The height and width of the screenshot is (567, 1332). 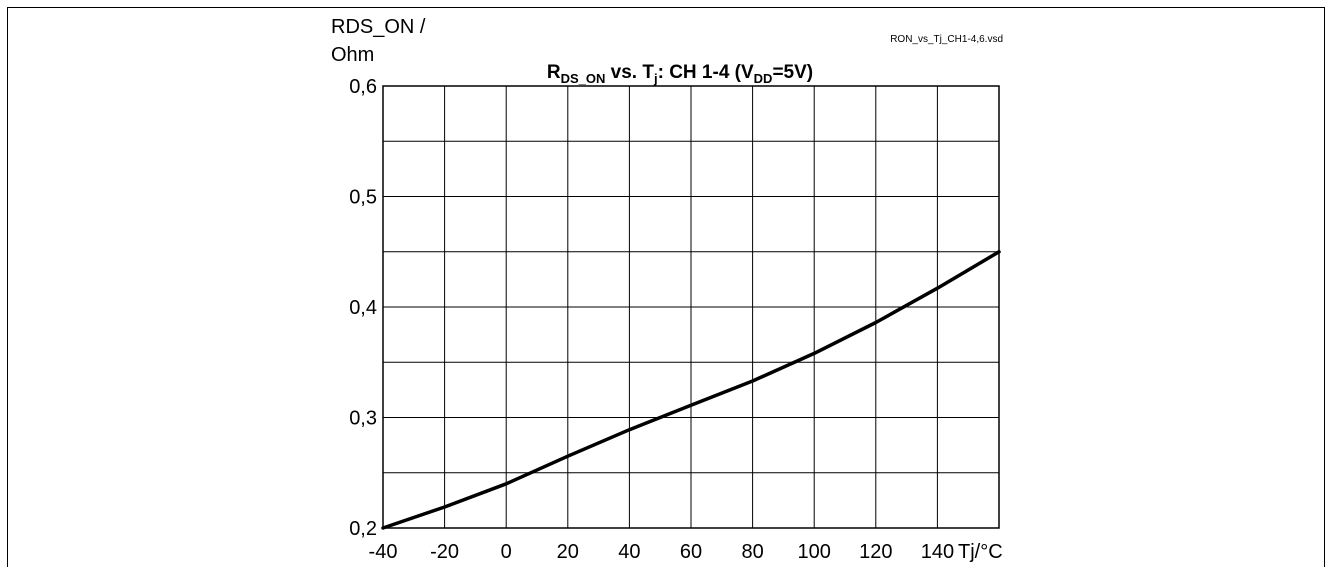 What do you see at coordinates (655, 78) in the screenshot?
I see `title-part-3: j` at bounding box center [655, 78].